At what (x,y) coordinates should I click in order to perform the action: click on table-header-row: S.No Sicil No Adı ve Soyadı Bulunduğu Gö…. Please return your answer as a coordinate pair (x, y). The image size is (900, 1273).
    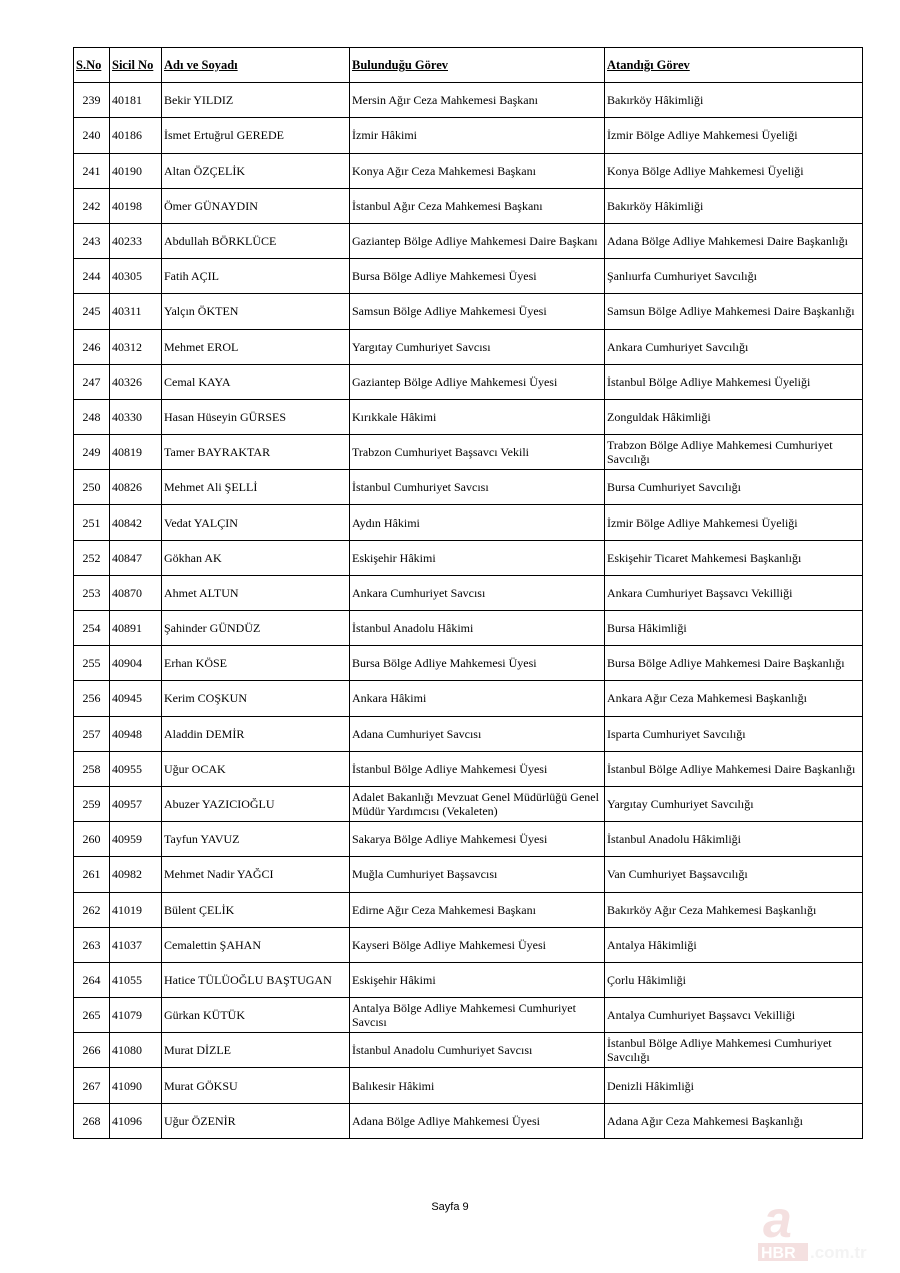
    Looking at the image, I should click on (468, 65).